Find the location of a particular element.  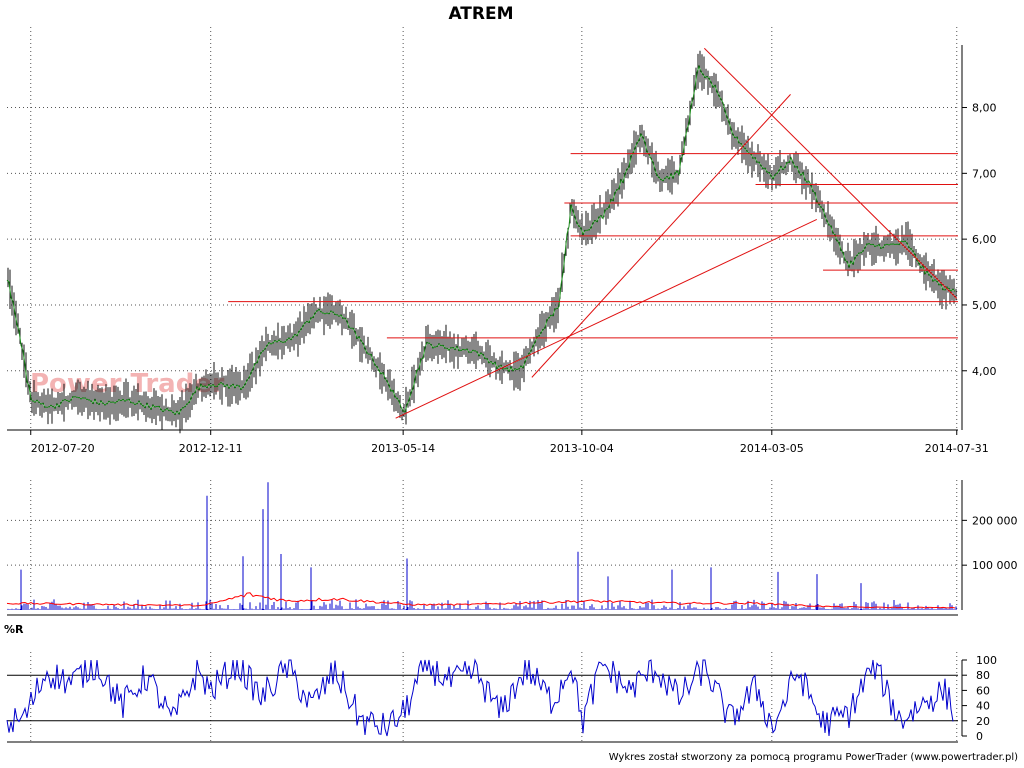

x-tick-label: 2013-10-04 is located at coordinates (582, 448).